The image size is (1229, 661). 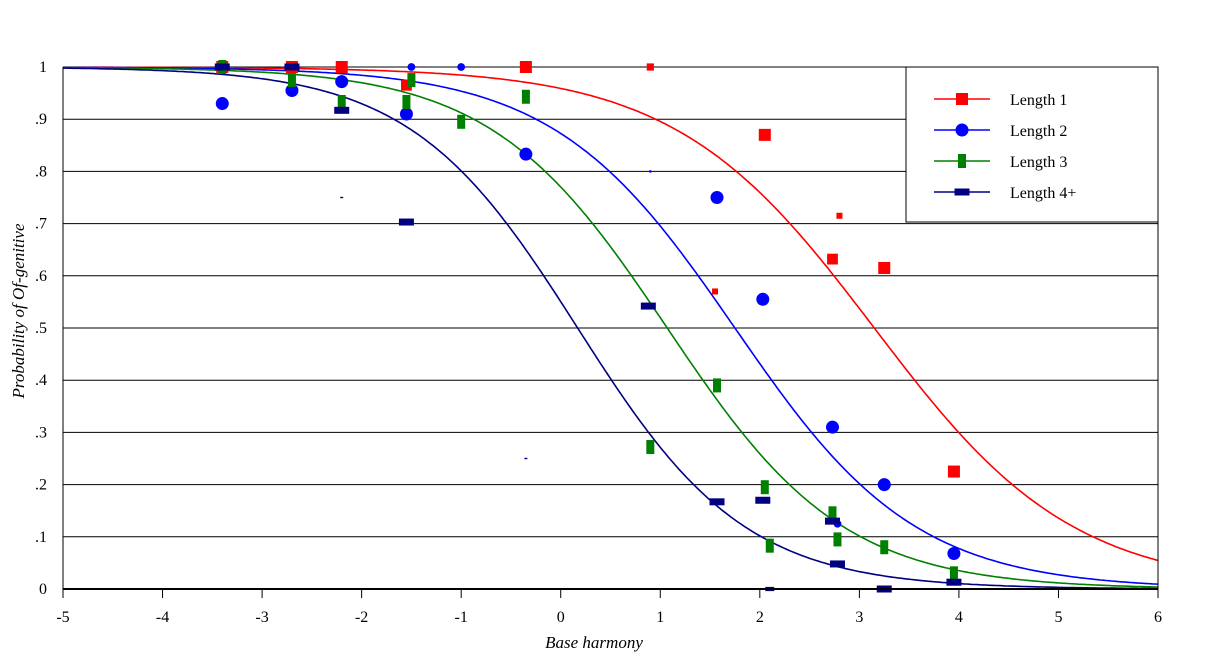 I want to click on y-tick-label: .6, so click(x=41, y=276).